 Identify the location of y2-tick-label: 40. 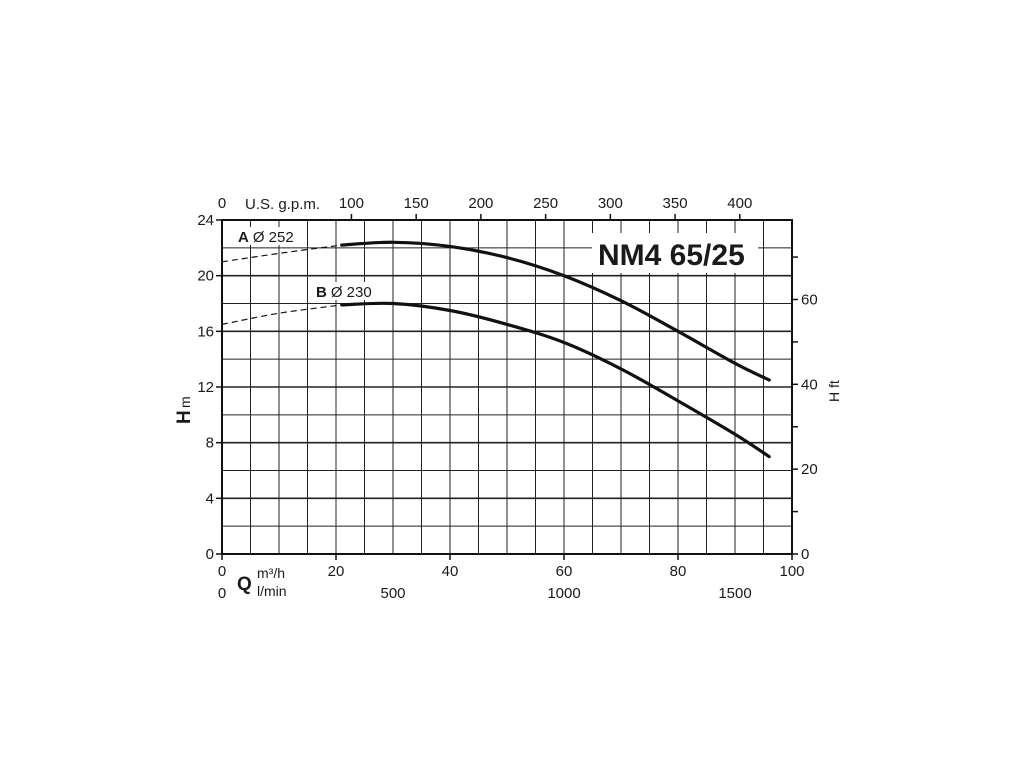
(809, 384).